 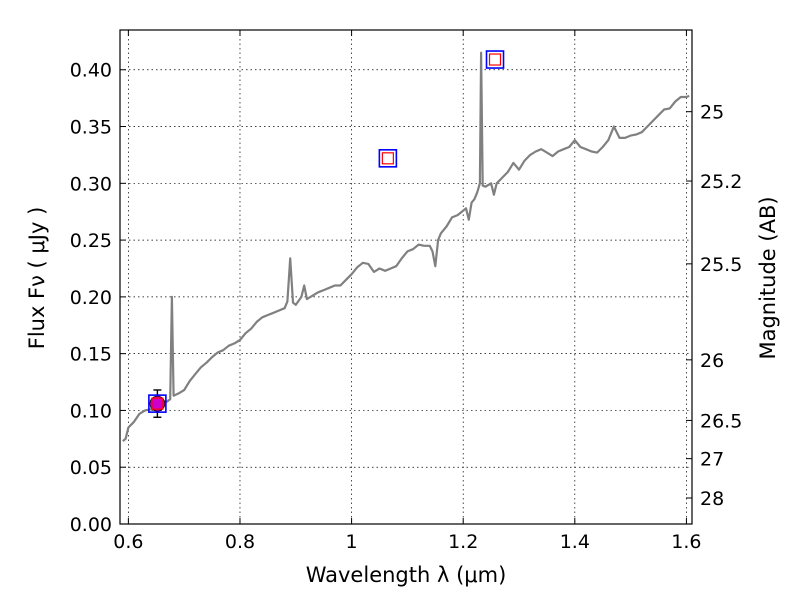 I want to click on right-tick-label: 27, so click(x=712, y=460).